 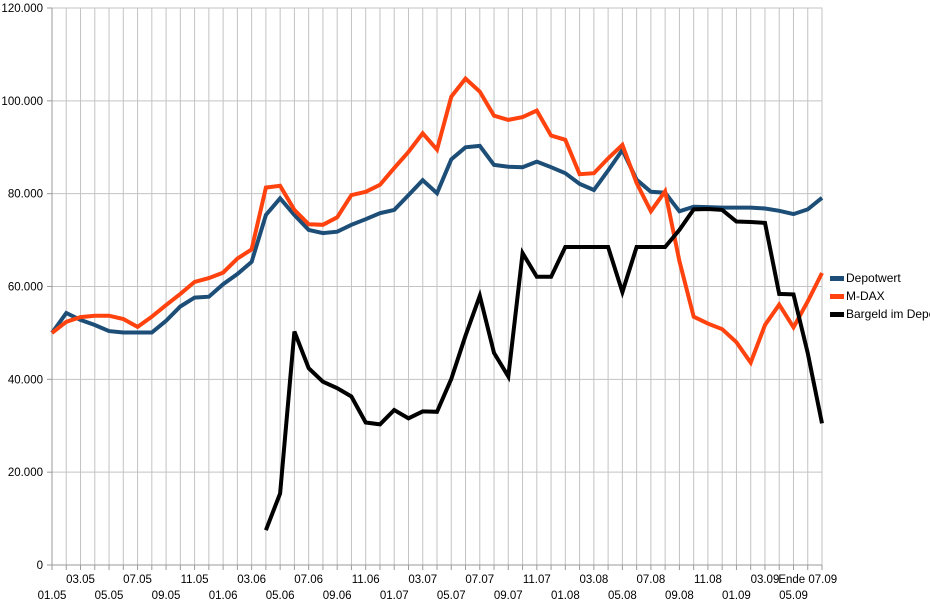 What do you see at coordinates (622, 596) in the screenshot?
I see `x-tick-label: 05.08` at bounding box center [622, 596].